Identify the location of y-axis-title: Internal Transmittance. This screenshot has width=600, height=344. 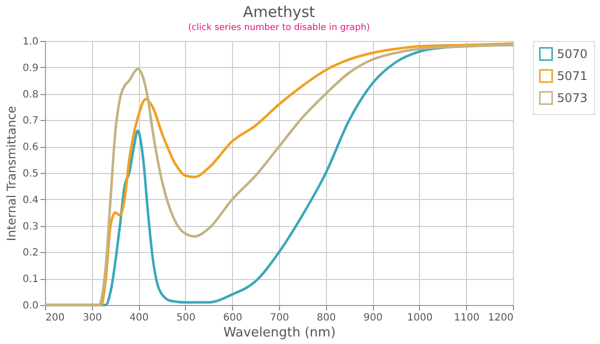
(11, 174).